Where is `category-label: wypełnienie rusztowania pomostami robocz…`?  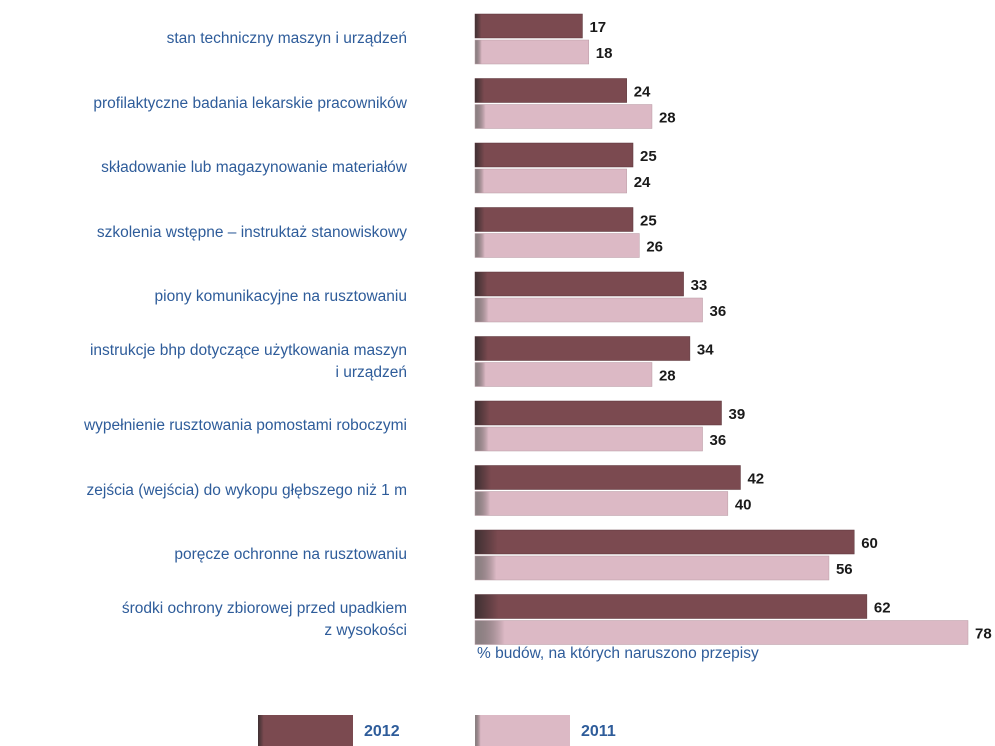
category-label: wypełnienie rusztowania pomostami robocz… is located at coordinates (245, 425).